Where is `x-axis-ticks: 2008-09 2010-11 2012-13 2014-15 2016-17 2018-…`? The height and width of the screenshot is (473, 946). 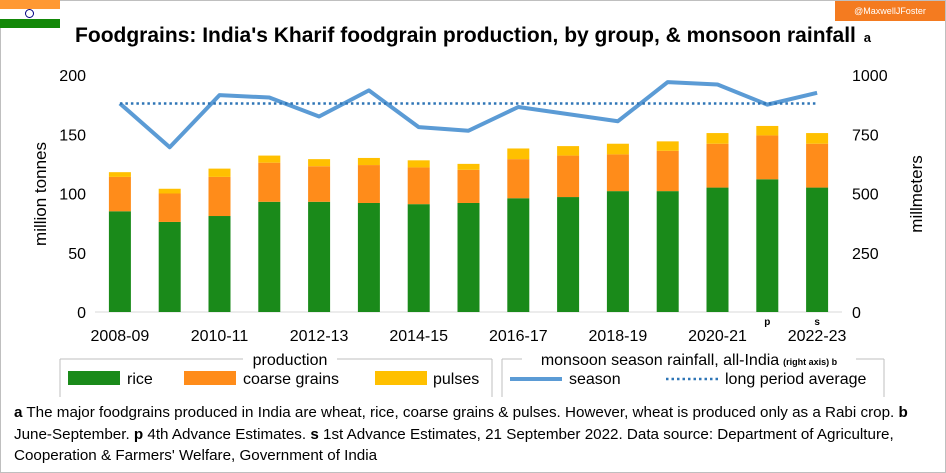
x-axis-ticks: 2008-09 2010-11 2012-13 2014-15 2016-17 2018-… is located at coordinates (469, 331).